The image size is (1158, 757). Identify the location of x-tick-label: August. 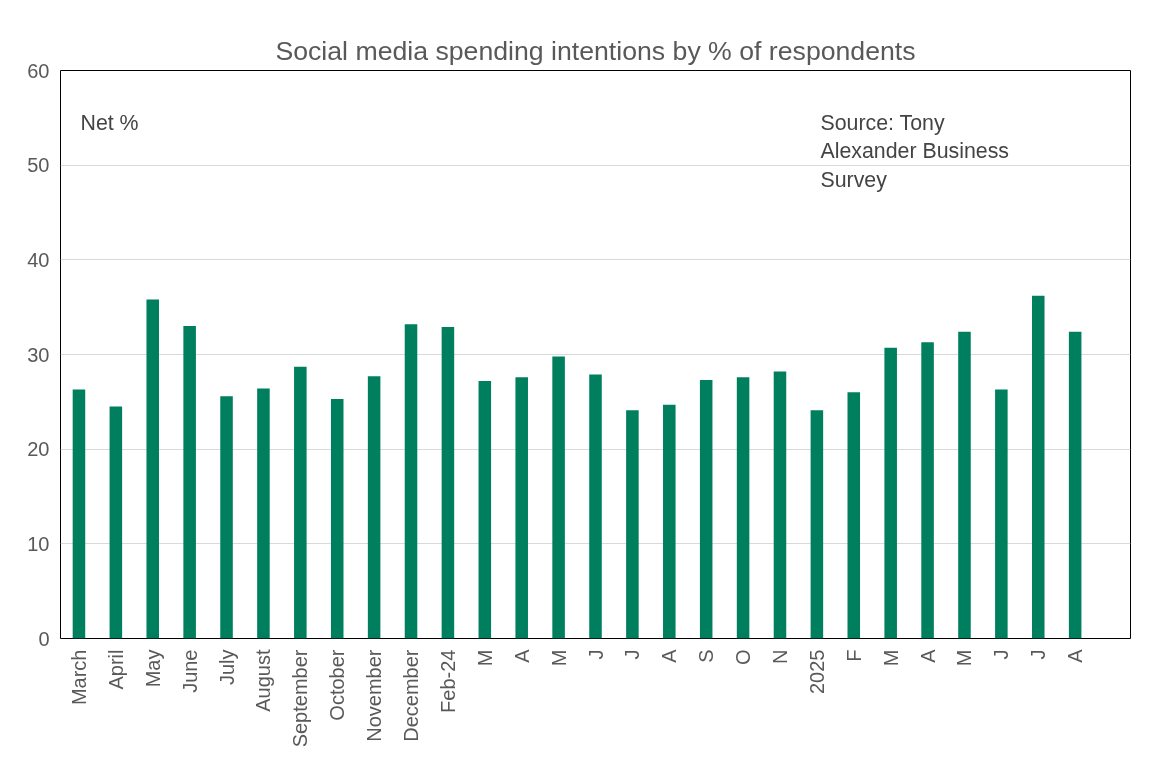
(263, 680).